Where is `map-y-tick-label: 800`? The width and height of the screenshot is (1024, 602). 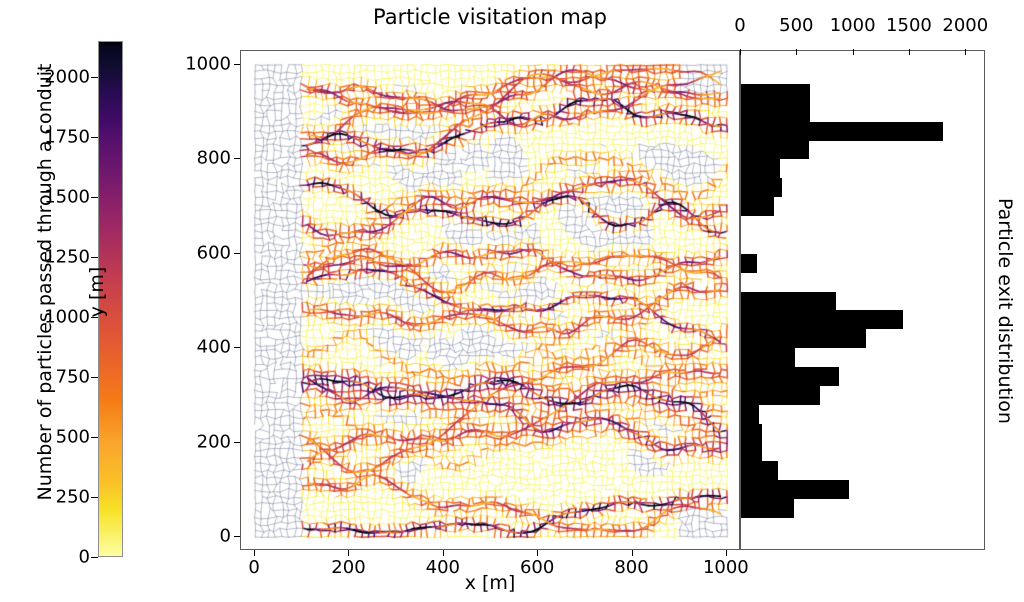 map-y-tick-label: 800 is located at coordinates (213, 158).